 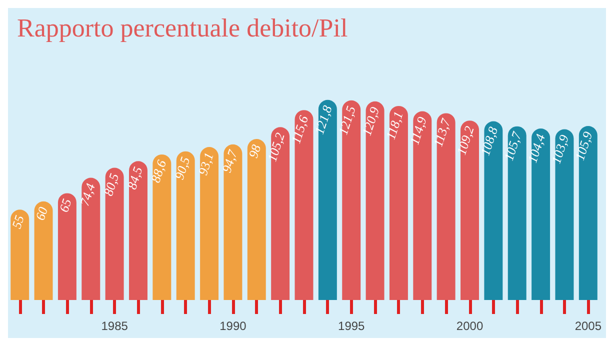 I want to click on data-label: 104,4, so click(x=536, y=148).